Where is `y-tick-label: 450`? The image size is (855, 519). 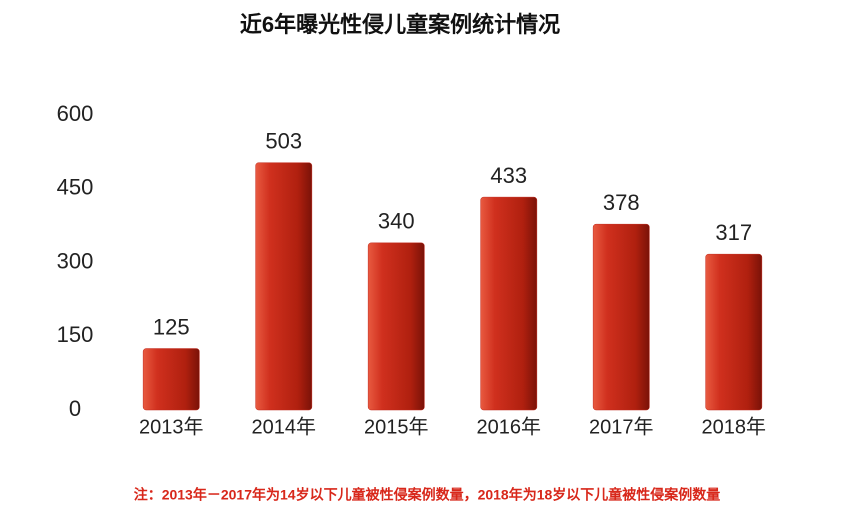 y-tick-label: 450 is located at coordinates (75, 187).